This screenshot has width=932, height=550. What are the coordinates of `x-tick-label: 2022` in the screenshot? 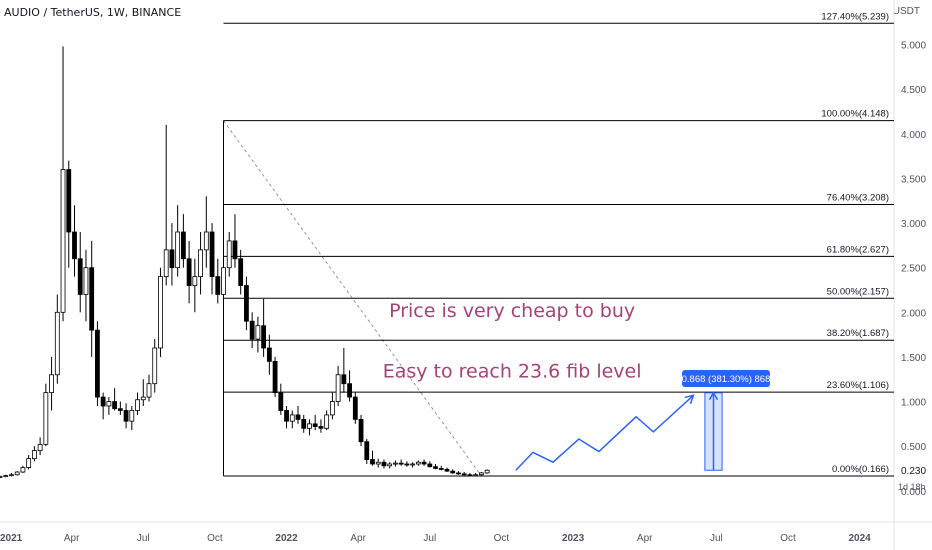 It's located at (286, 538).